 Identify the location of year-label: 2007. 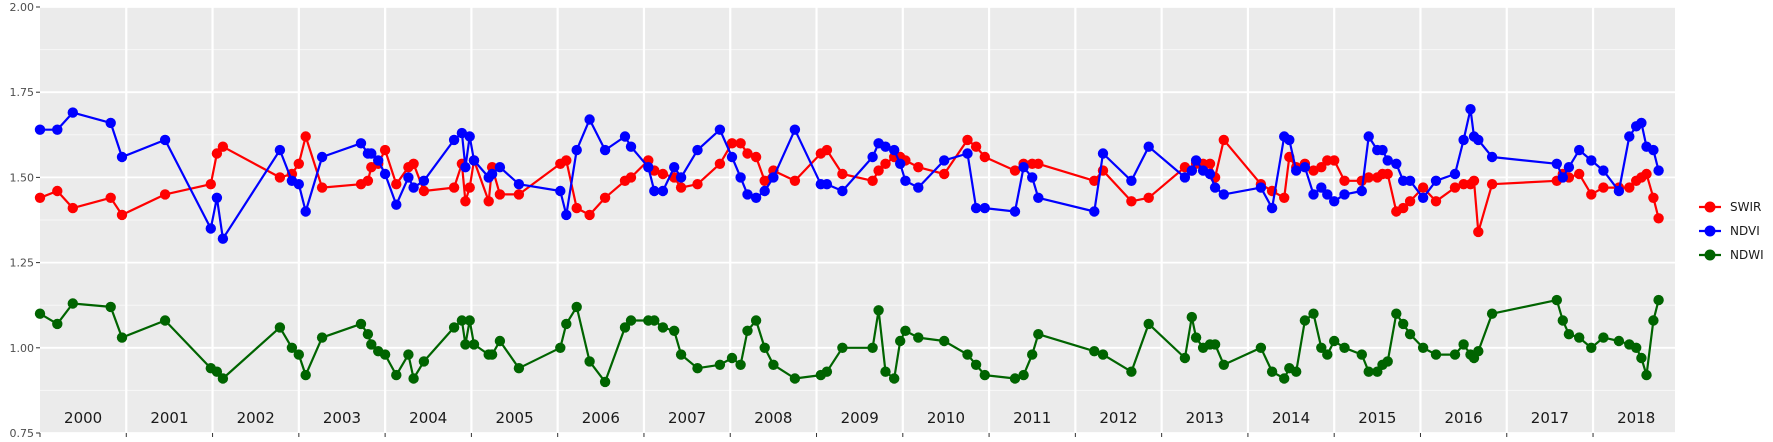
(687, 418).